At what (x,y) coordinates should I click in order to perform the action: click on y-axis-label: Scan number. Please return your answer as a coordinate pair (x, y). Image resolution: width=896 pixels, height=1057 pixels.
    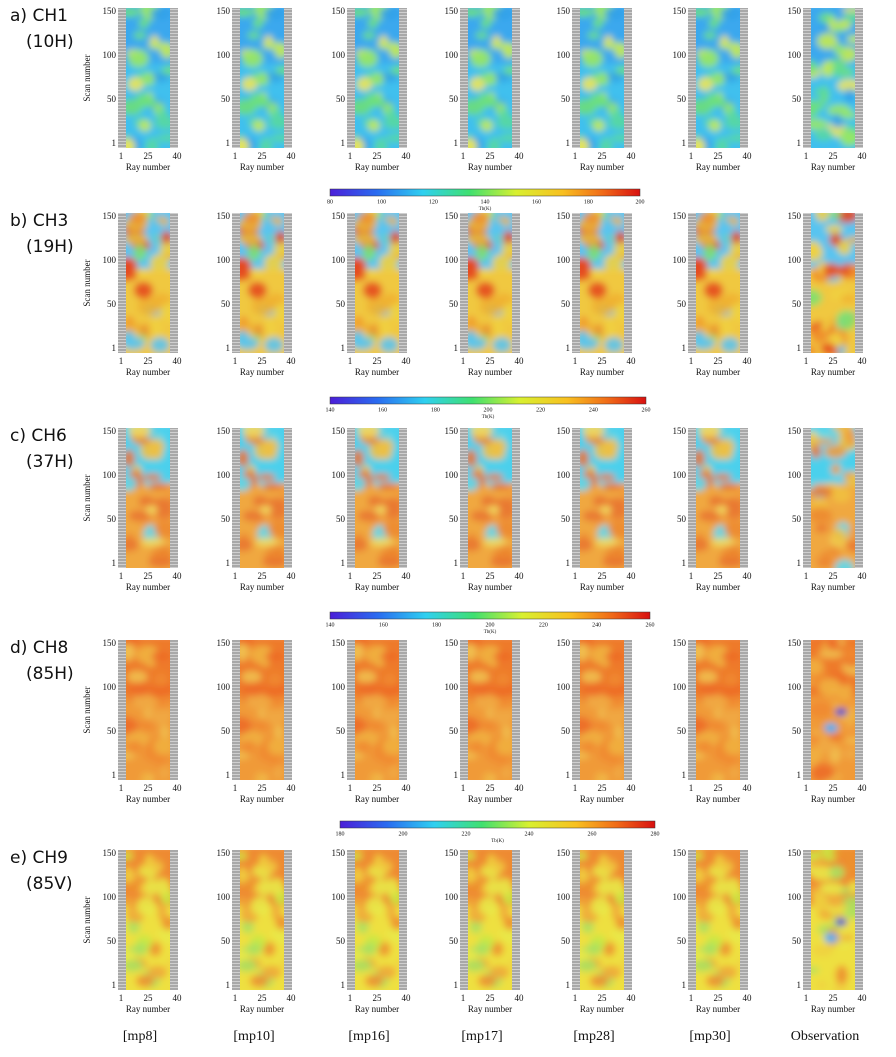
    Looking at the image, I should click on (87, 709).